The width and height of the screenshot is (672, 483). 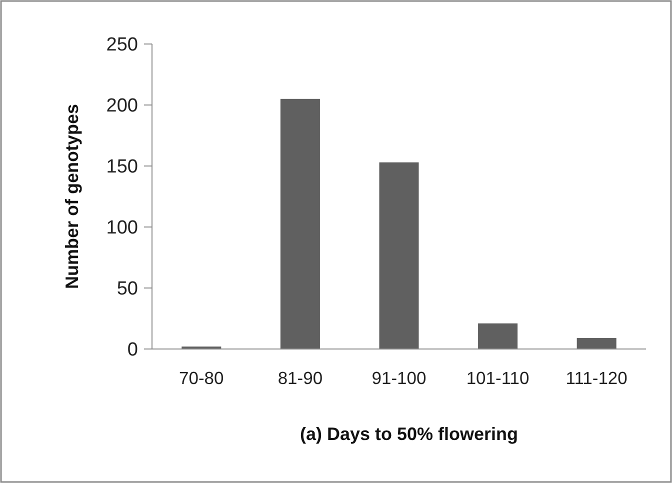 I want to click on y-tick-label: 250, so click(x=122, y=45).